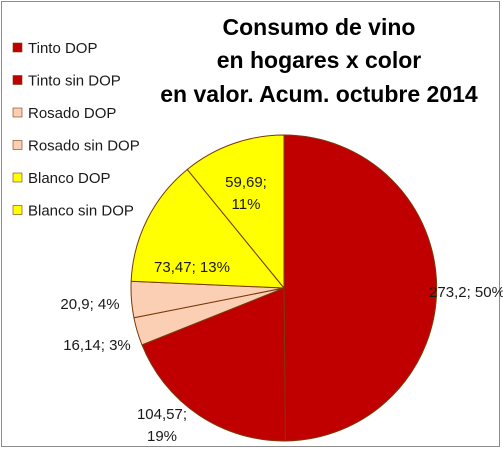 The height and width of the screenshot is (452, 503). I want to click on legend-item: Rosado sin DOP, so click(76, 146).